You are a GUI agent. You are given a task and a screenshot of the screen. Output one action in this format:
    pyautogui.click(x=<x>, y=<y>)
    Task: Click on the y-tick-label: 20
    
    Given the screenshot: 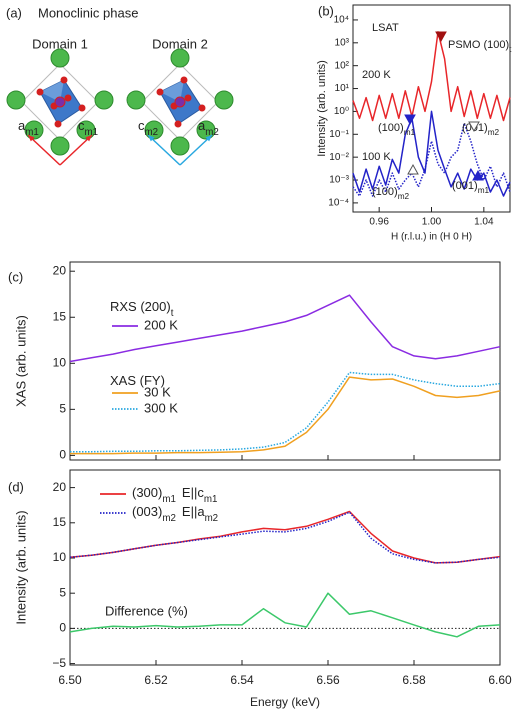 What is the action you would take?
    pyautogui.click(x=60, y=270)
    